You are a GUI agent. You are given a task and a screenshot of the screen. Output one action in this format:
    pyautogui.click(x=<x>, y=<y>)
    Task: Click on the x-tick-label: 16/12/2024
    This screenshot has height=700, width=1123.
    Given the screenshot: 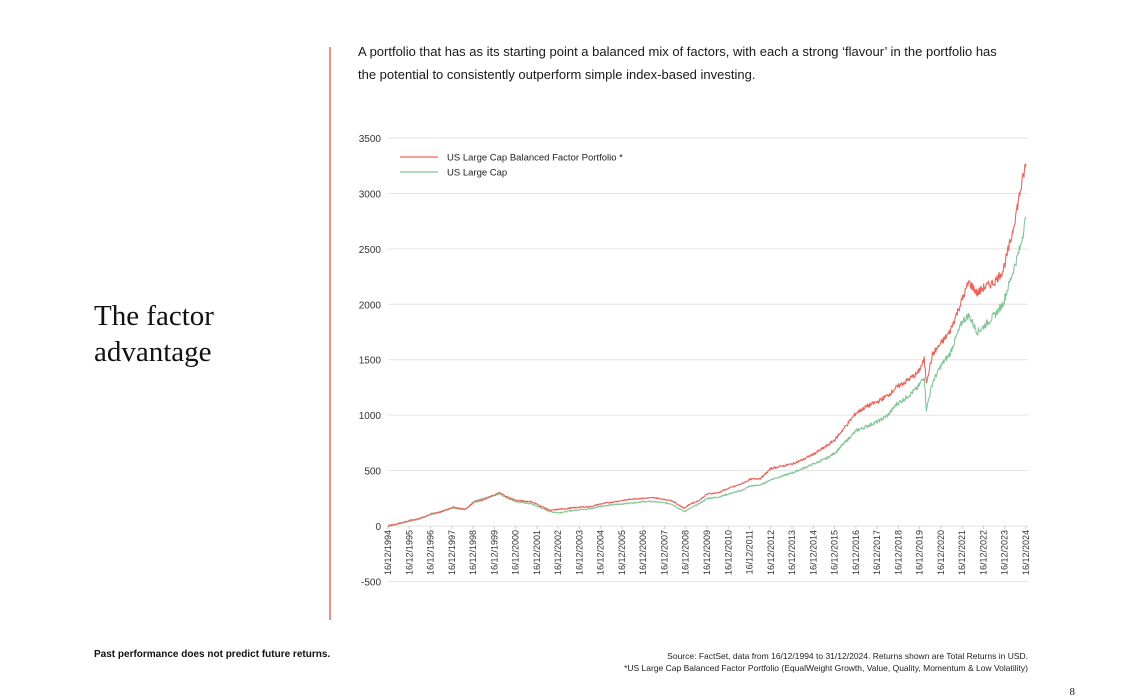 What is the action you would take?
    pyautogui.click(x=1026, y=552)
    